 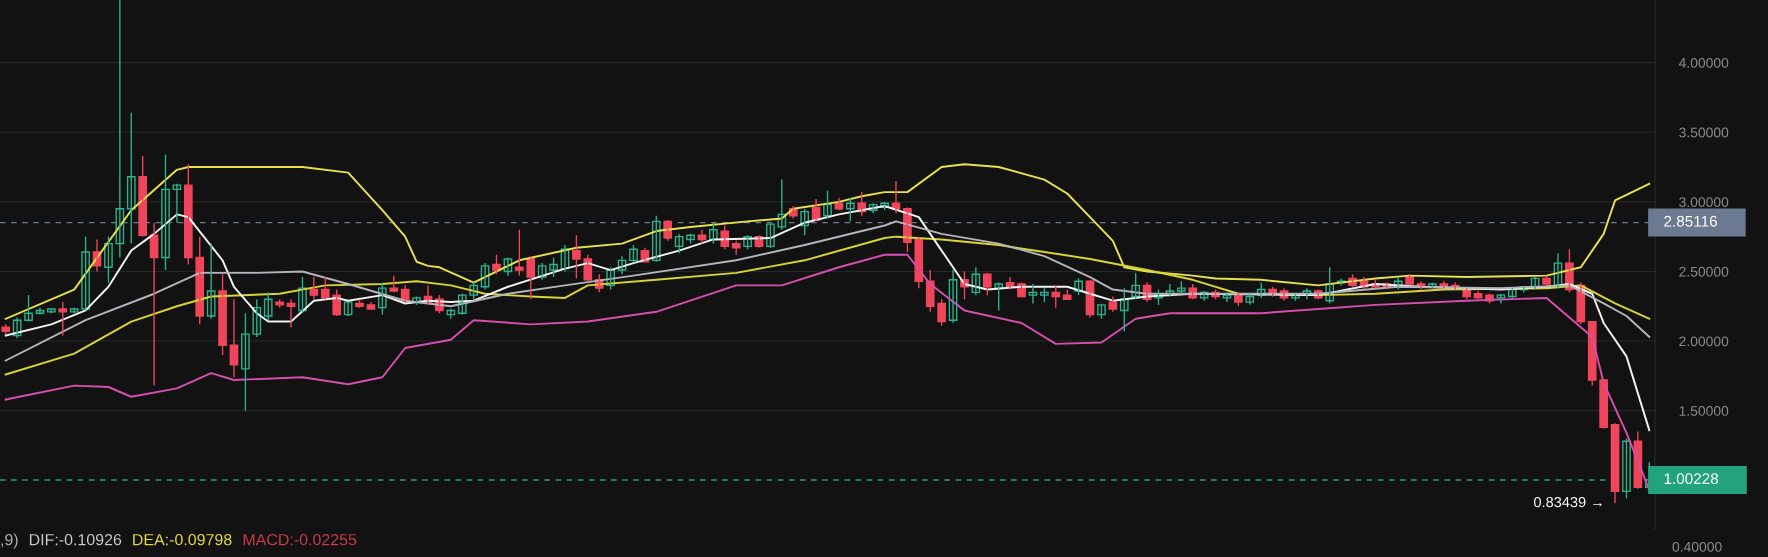 I want to click on y-tick-label: 2.00000, so click(x=1704, y=341).